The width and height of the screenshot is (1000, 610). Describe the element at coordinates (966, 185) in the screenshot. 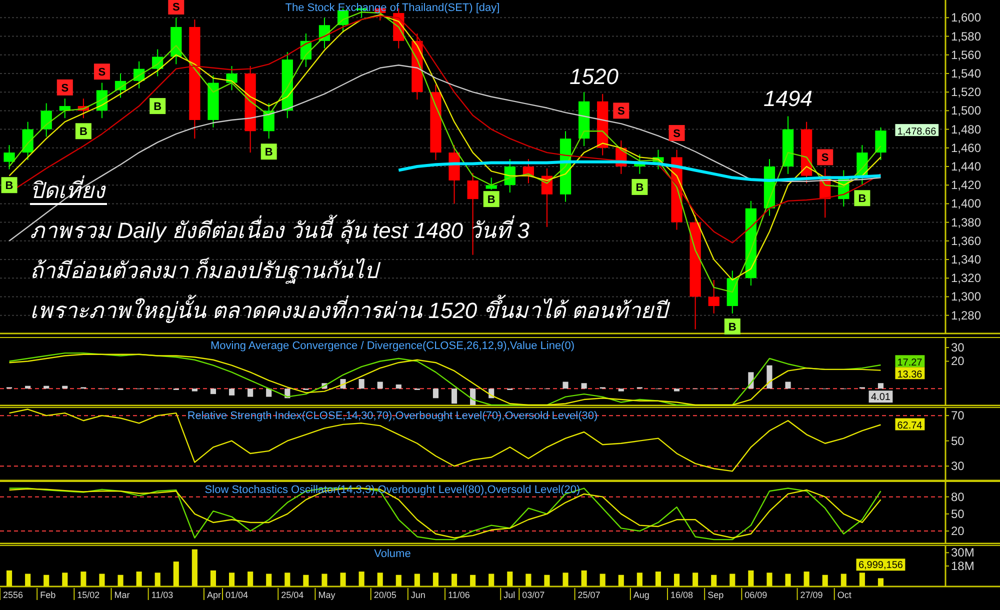

I see `y-tick-label: 1,420` at that location.